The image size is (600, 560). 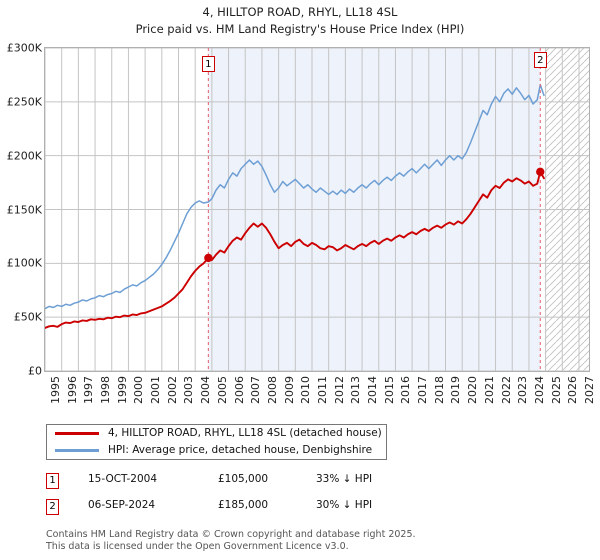 What do you see at coordinates (77, 433) in the screenshot?
I see `legend-swatch-property` at bounding box center [77, 433].